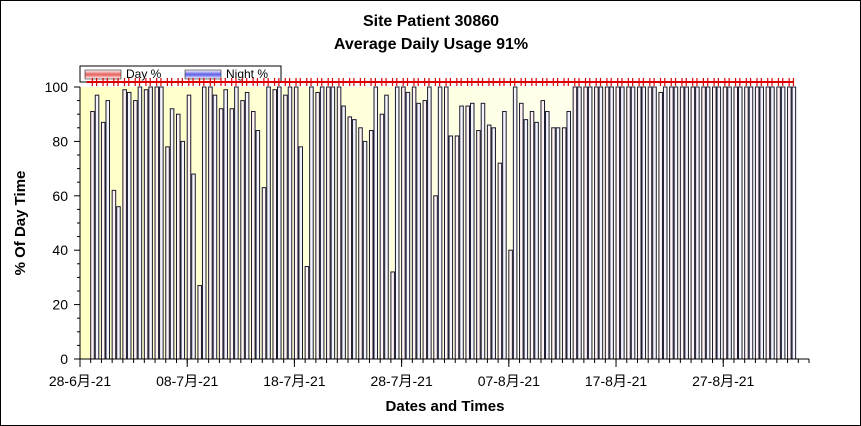 The height and width of the screenshot is (426, 861). I want to click on chart-title: Site Patient 30860, so click(431, 21).